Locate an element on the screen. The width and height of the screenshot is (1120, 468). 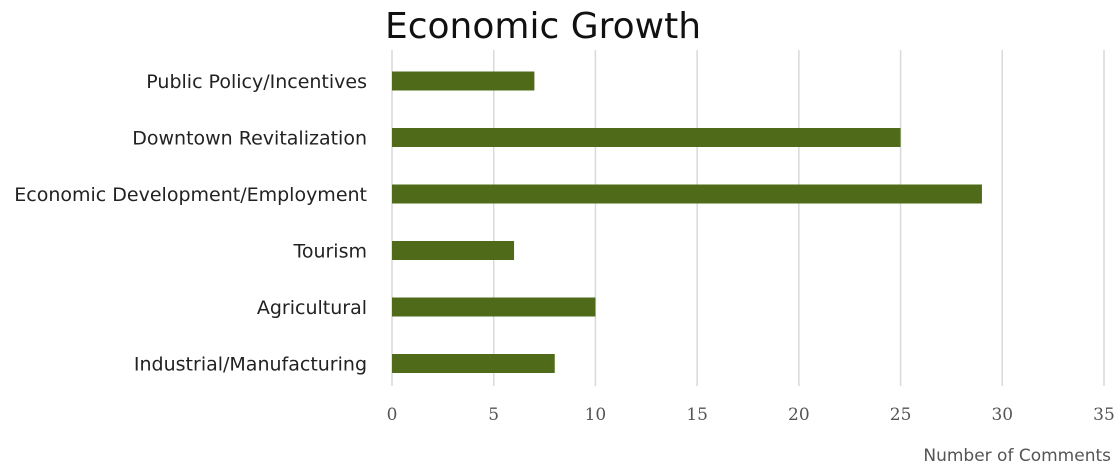
category-label-4: Tourism is located at coordinates (329, 252).